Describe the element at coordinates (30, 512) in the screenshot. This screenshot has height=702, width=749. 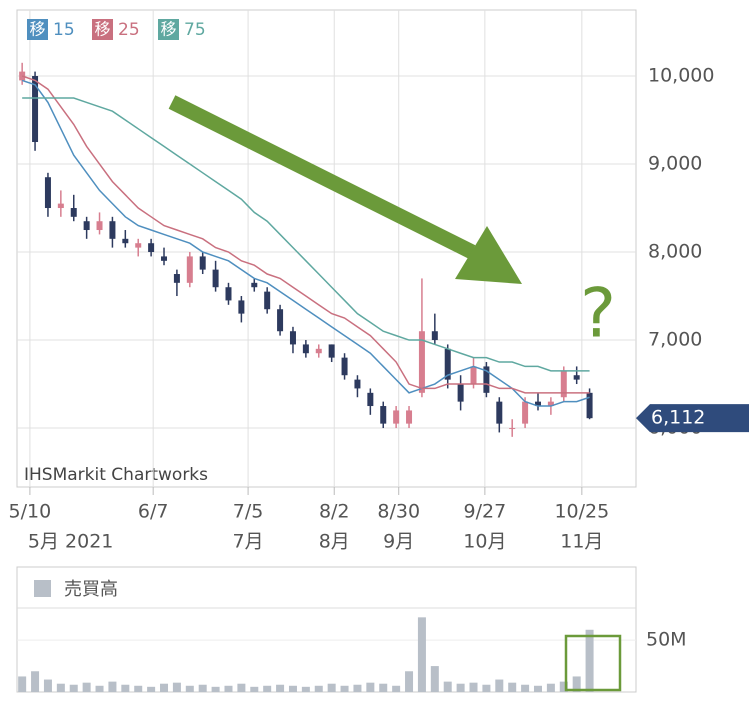
I see `x-tick-label: 5/10` at that location.